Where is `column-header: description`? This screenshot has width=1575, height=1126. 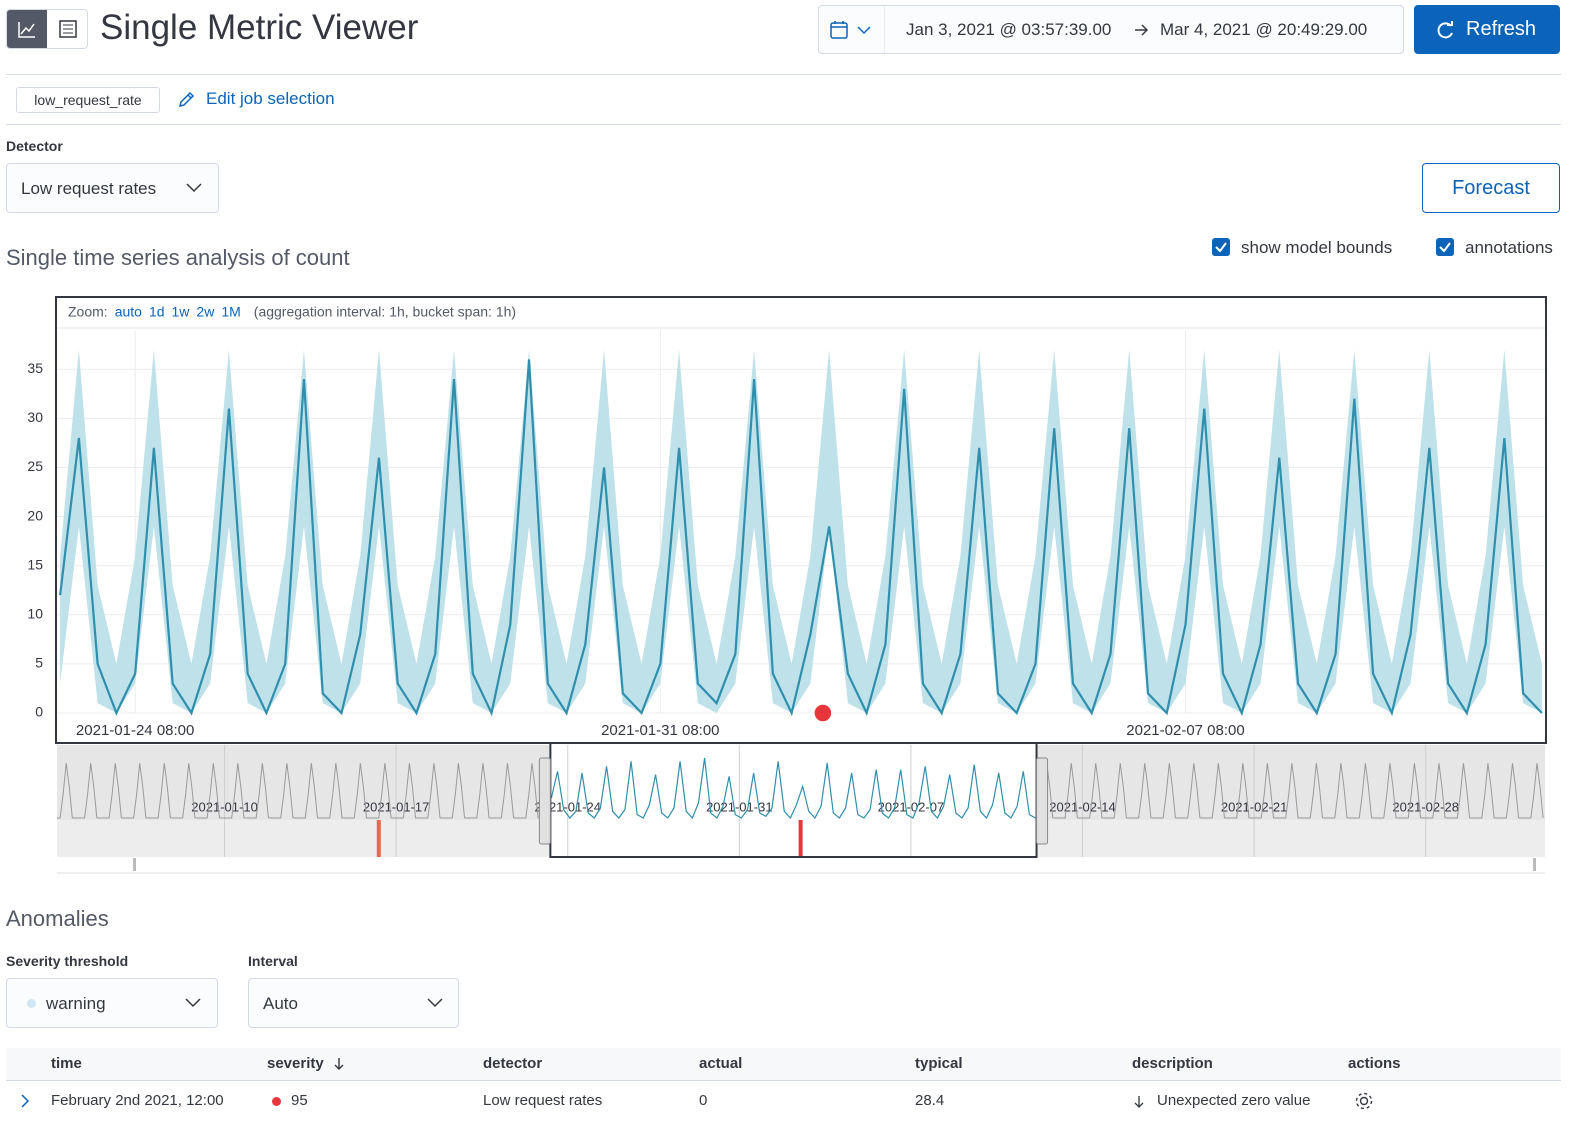 column-header: description is located at coordinates (1172, 1063).